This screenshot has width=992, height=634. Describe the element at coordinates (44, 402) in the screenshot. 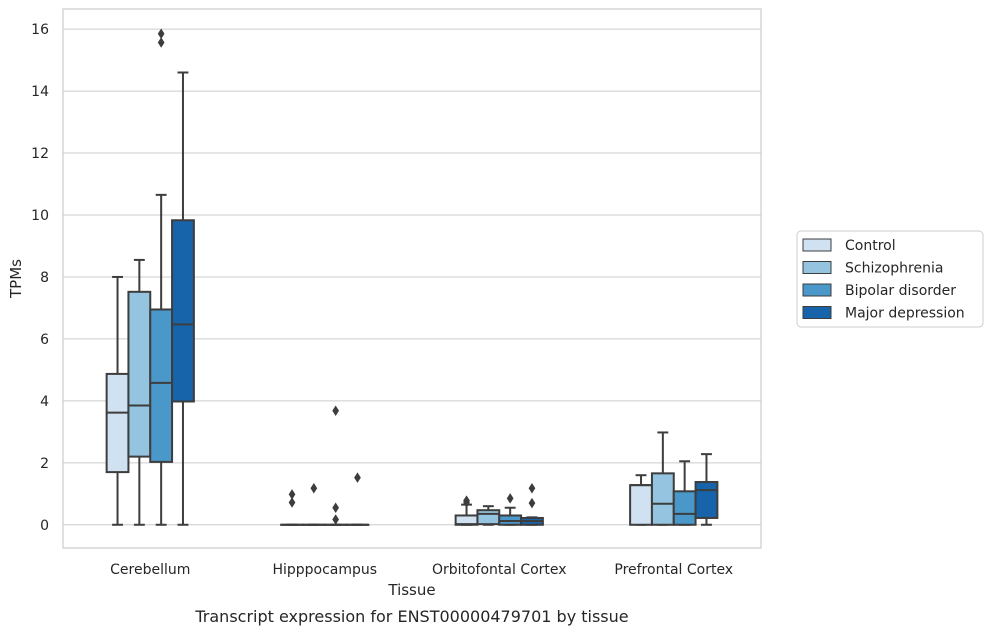

I see `y-tick-label: 4` at that location.